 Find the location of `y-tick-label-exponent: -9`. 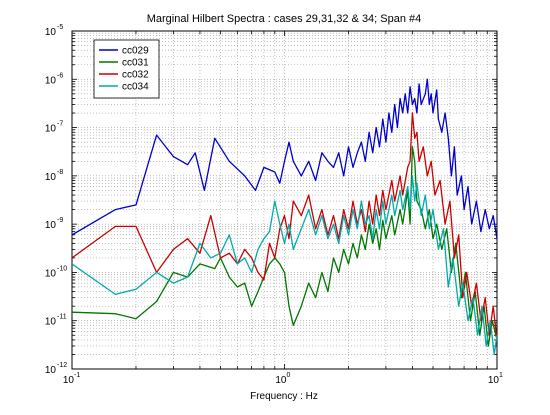

y-tick-label-exponent: -9 is located at coordinates (60, 220).